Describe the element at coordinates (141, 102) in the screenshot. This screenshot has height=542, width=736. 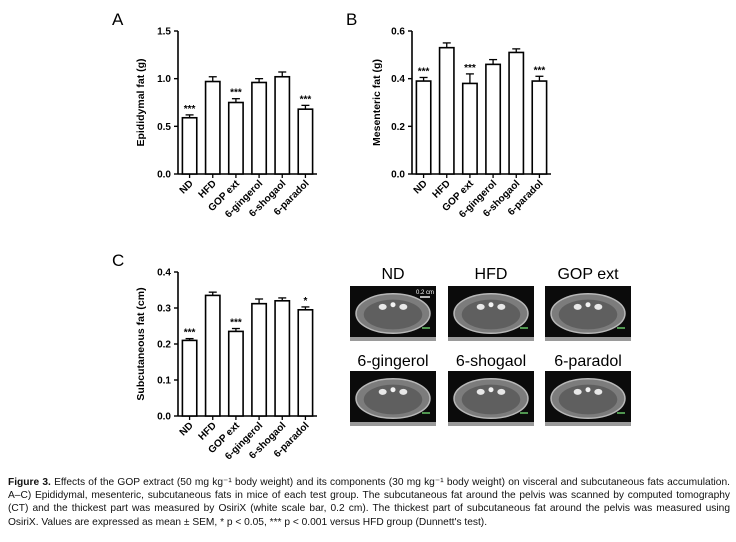
I see `y-axis-label: Epididymal fat (g)` at that location.